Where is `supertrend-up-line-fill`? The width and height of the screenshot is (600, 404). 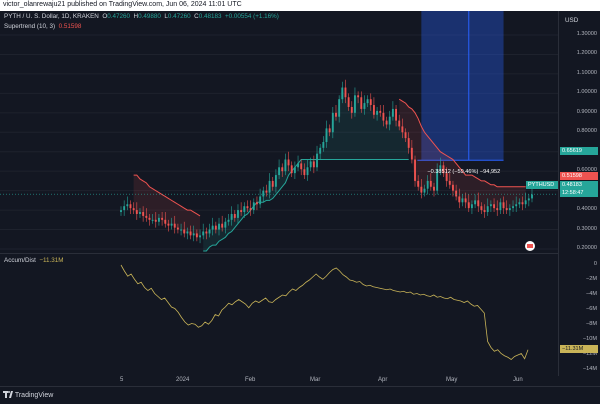 supertrend-up-line-fill is located at coordinates (306, 169).